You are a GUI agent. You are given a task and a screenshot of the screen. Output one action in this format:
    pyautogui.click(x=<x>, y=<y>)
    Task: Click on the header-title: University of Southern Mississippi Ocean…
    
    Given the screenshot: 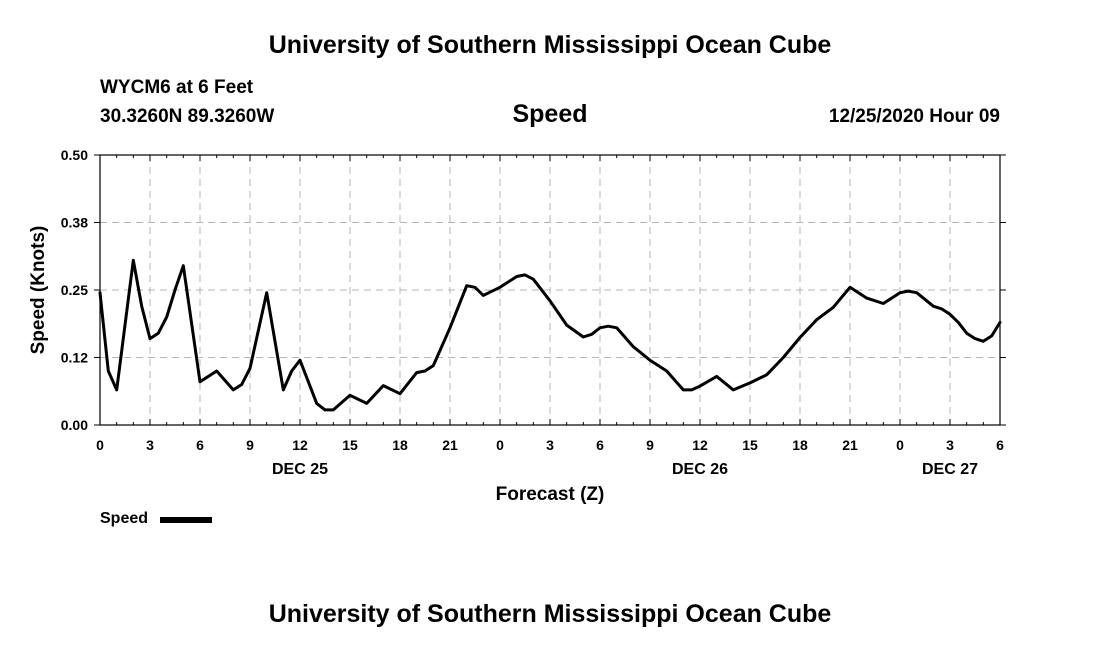 What is the action you would take?
    pyautogui.click(x=550, y=45)
    